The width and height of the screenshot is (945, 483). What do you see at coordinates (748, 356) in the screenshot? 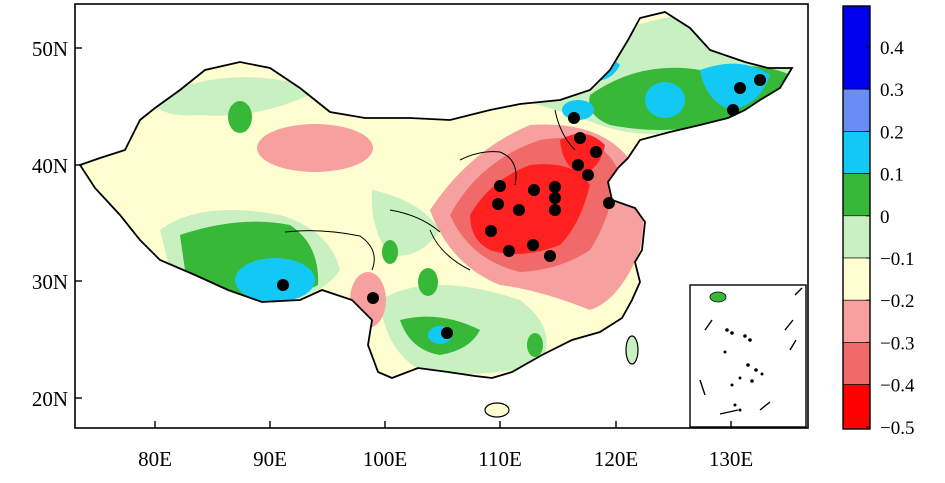
I see `south-china-sea-inset` at bounding box center [748, 356].